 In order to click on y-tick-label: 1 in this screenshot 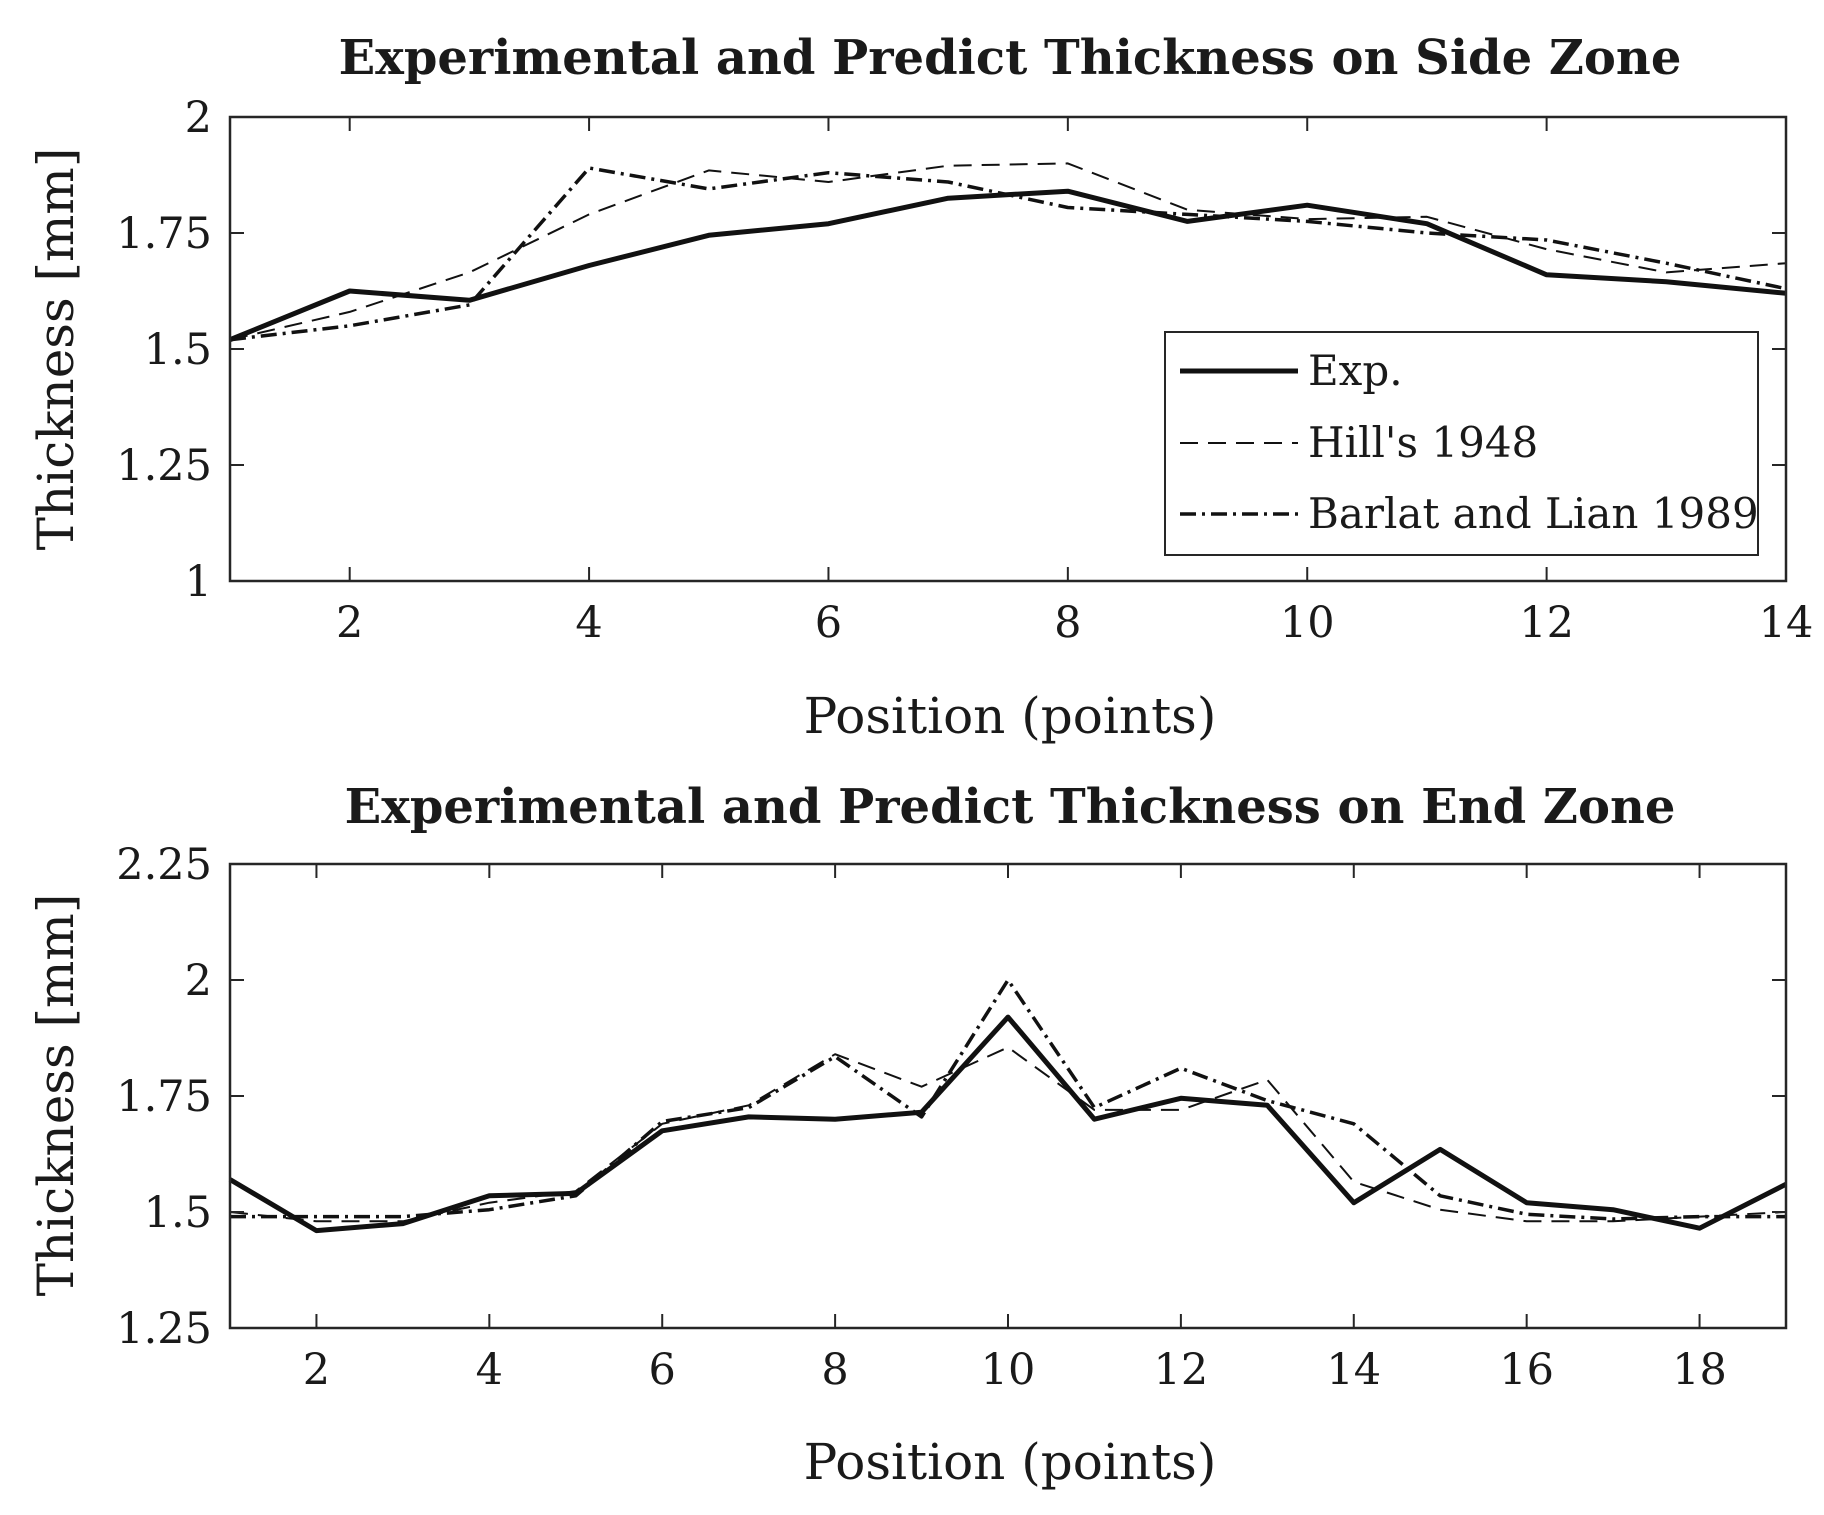, I will do `click(198, 582)`.